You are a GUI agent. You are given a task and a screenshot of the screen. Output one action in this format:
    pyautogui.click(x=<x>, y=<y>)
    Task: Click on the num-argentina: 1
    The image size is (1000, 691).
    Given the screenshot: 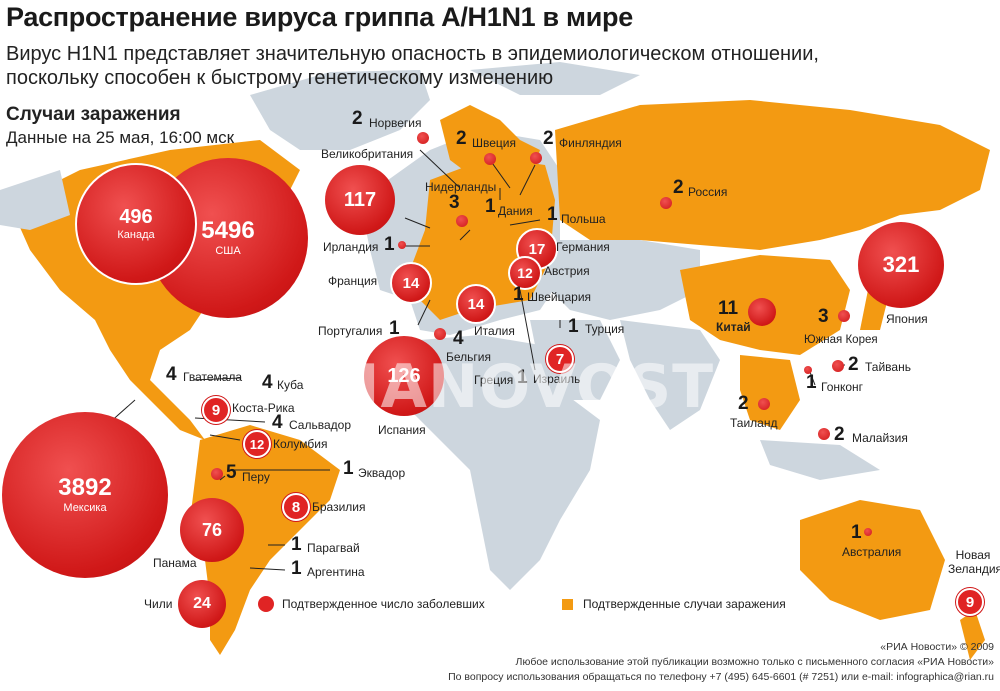 What is the action you would take?
    pyautogui.click(x=296, y=568)
    